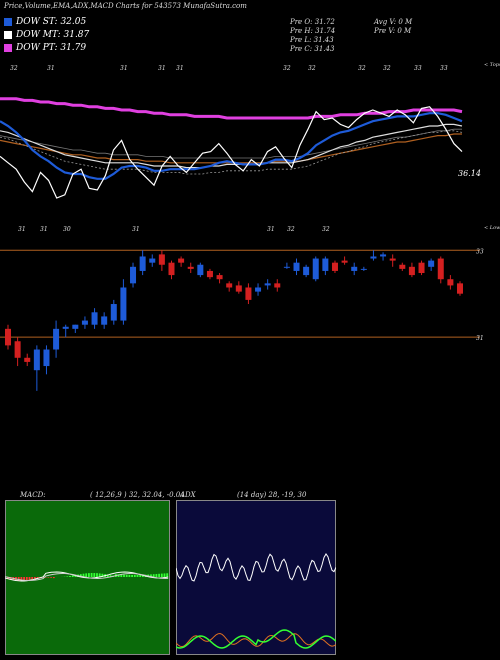 The image size is (500, 660). What do you see at coordinates (313, 31) in the screenshot?
I see `ohlc-high: Pre H: 31.74` at bounding box center [313, 31].